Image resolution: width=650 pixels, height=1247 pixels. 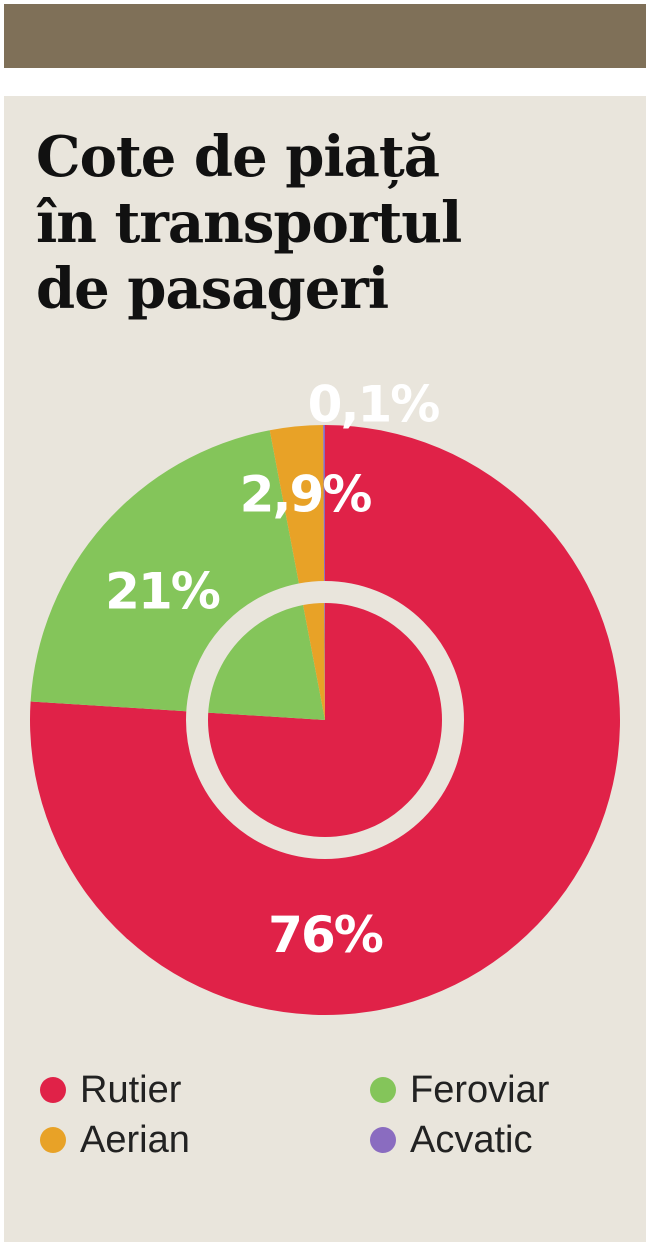 What do you see at coordinates (297, 572) in the screenshot?
I see `slice-aerian` at bounding box center [297, 572].